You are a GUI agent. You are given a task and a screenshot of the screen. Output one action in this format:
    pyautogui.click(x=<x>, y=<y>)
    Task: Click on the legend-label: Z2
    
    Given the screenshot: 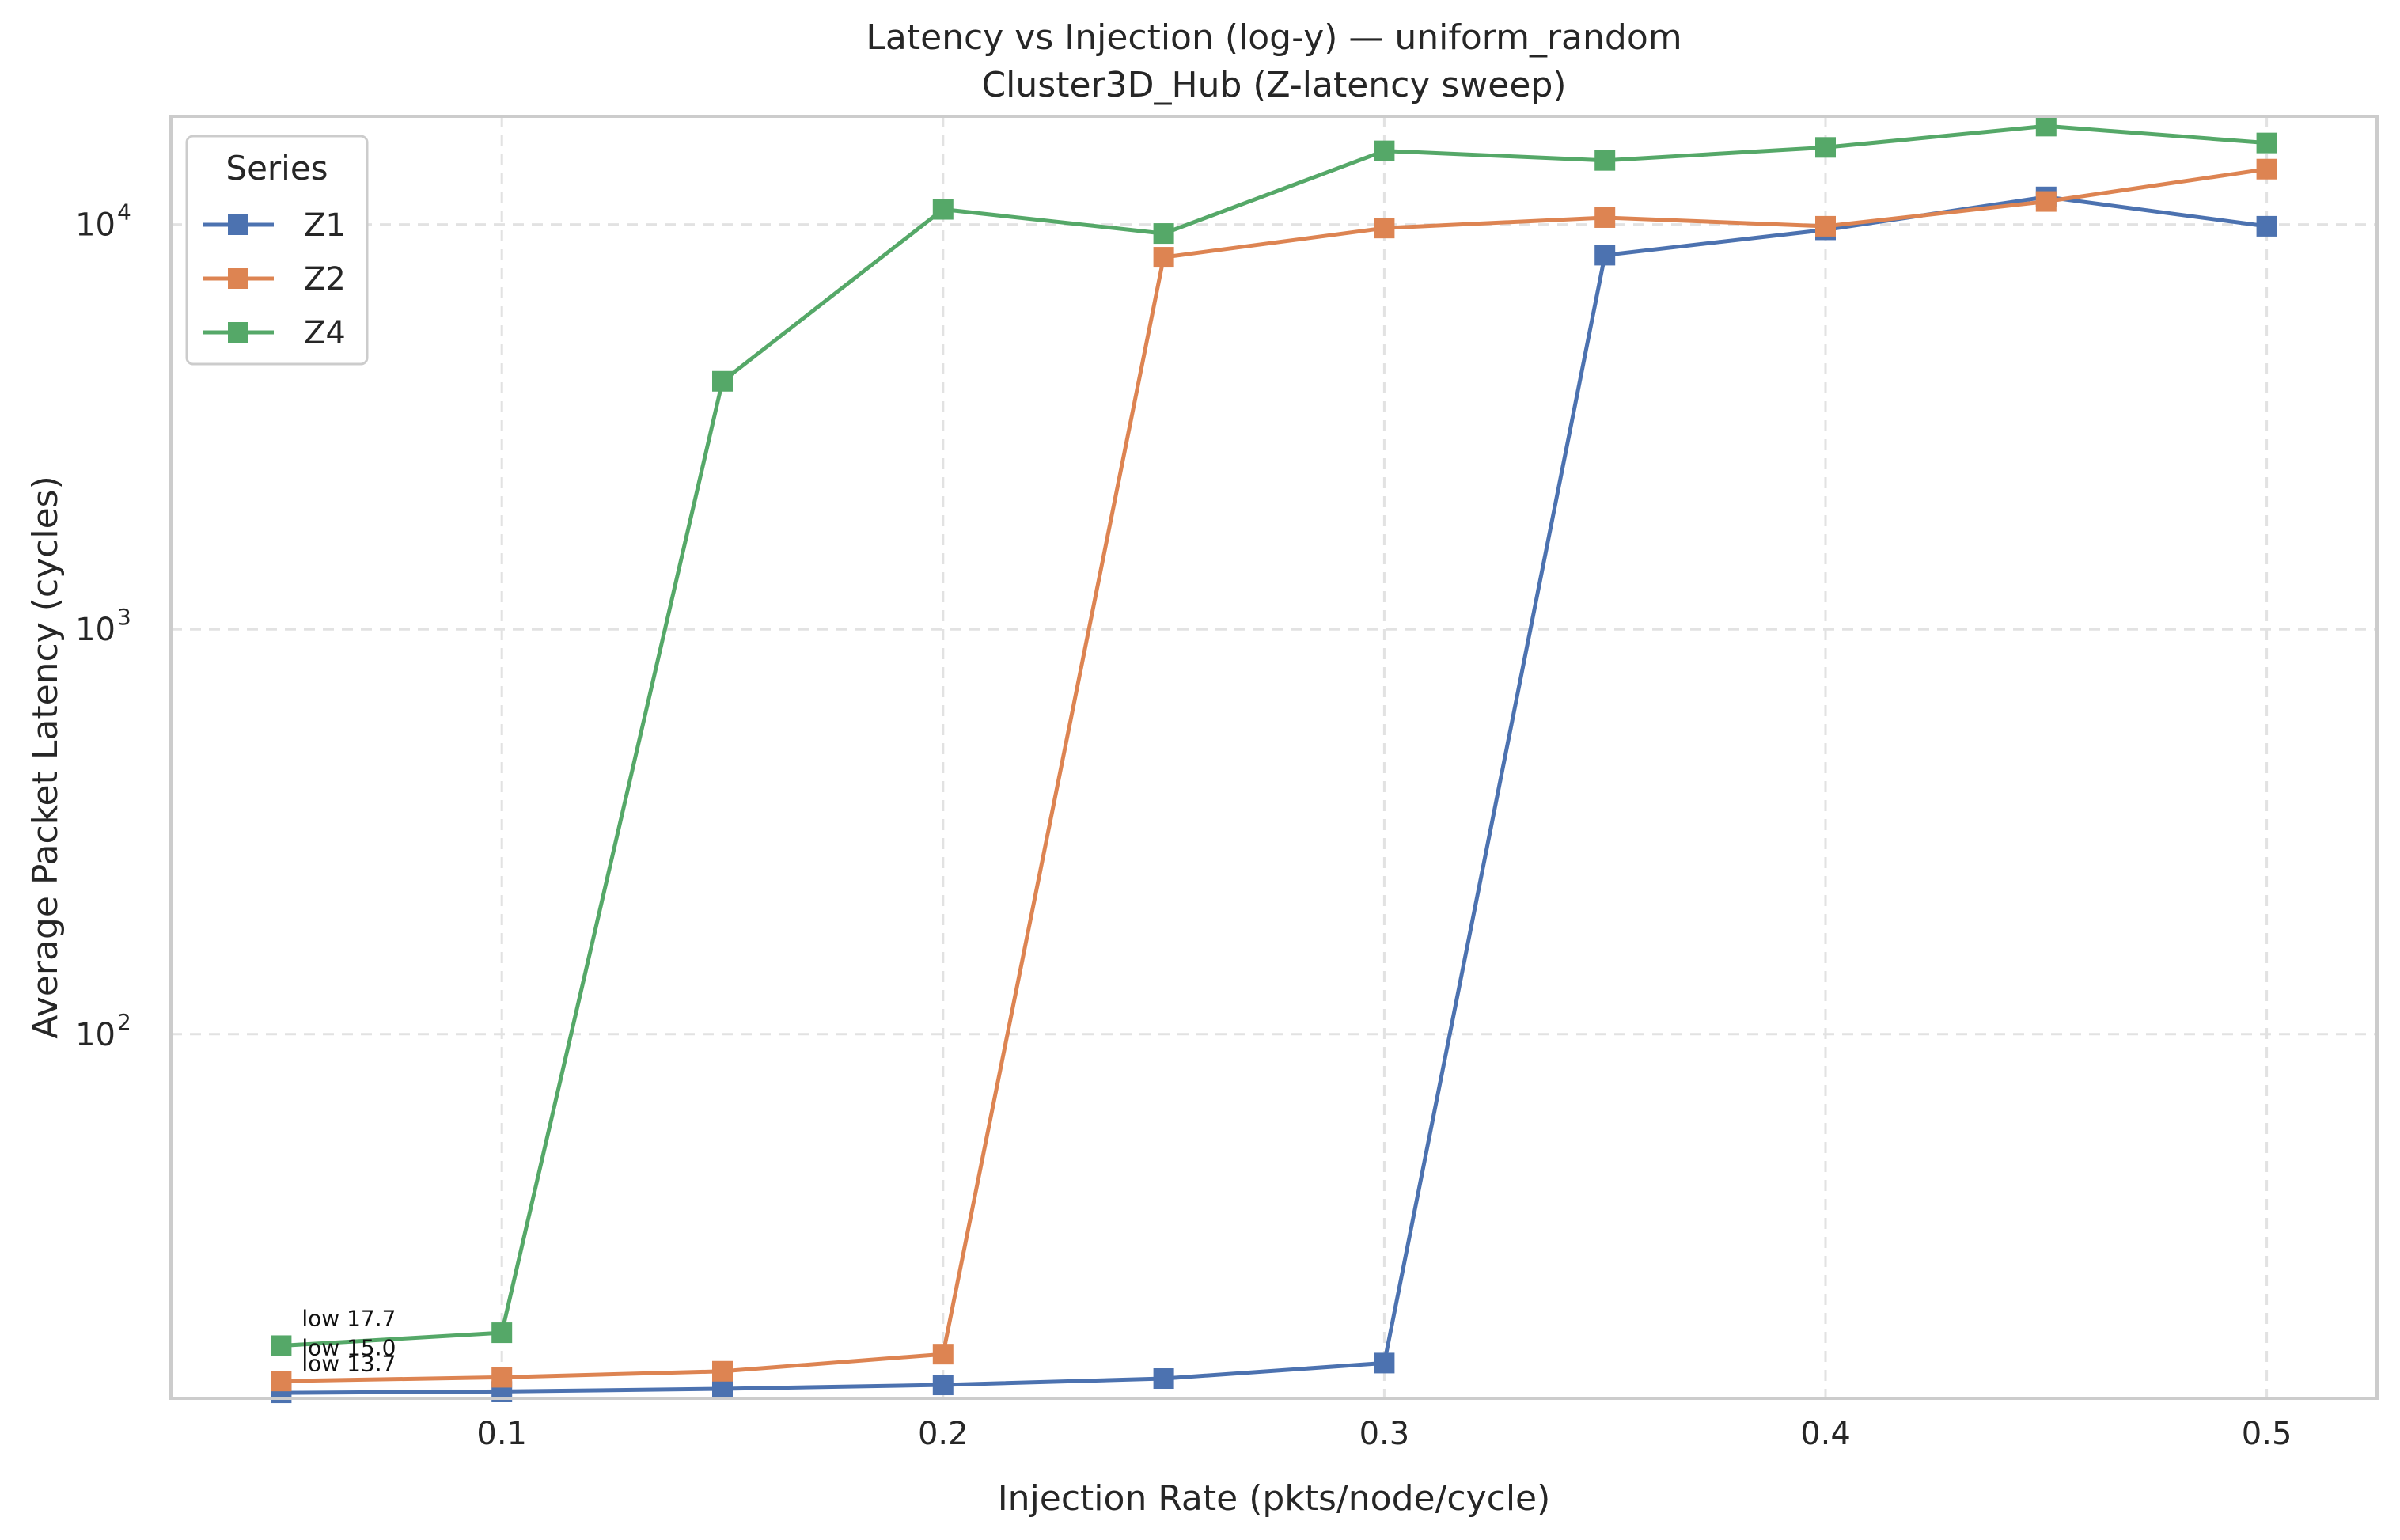 What is the action you would take?
    pyautogui.click(x=325, y=279)
    